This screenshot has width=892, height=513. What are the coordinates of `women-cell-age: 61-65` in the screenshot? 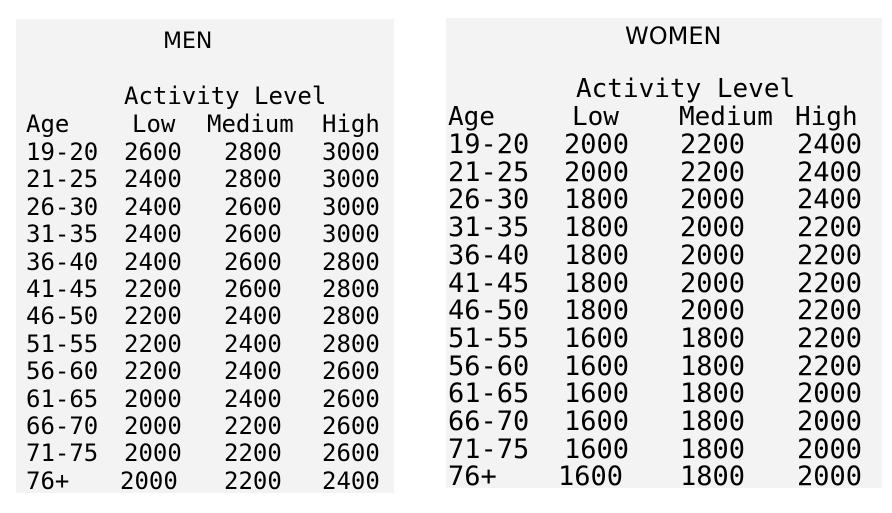 It's located at (489, 394).